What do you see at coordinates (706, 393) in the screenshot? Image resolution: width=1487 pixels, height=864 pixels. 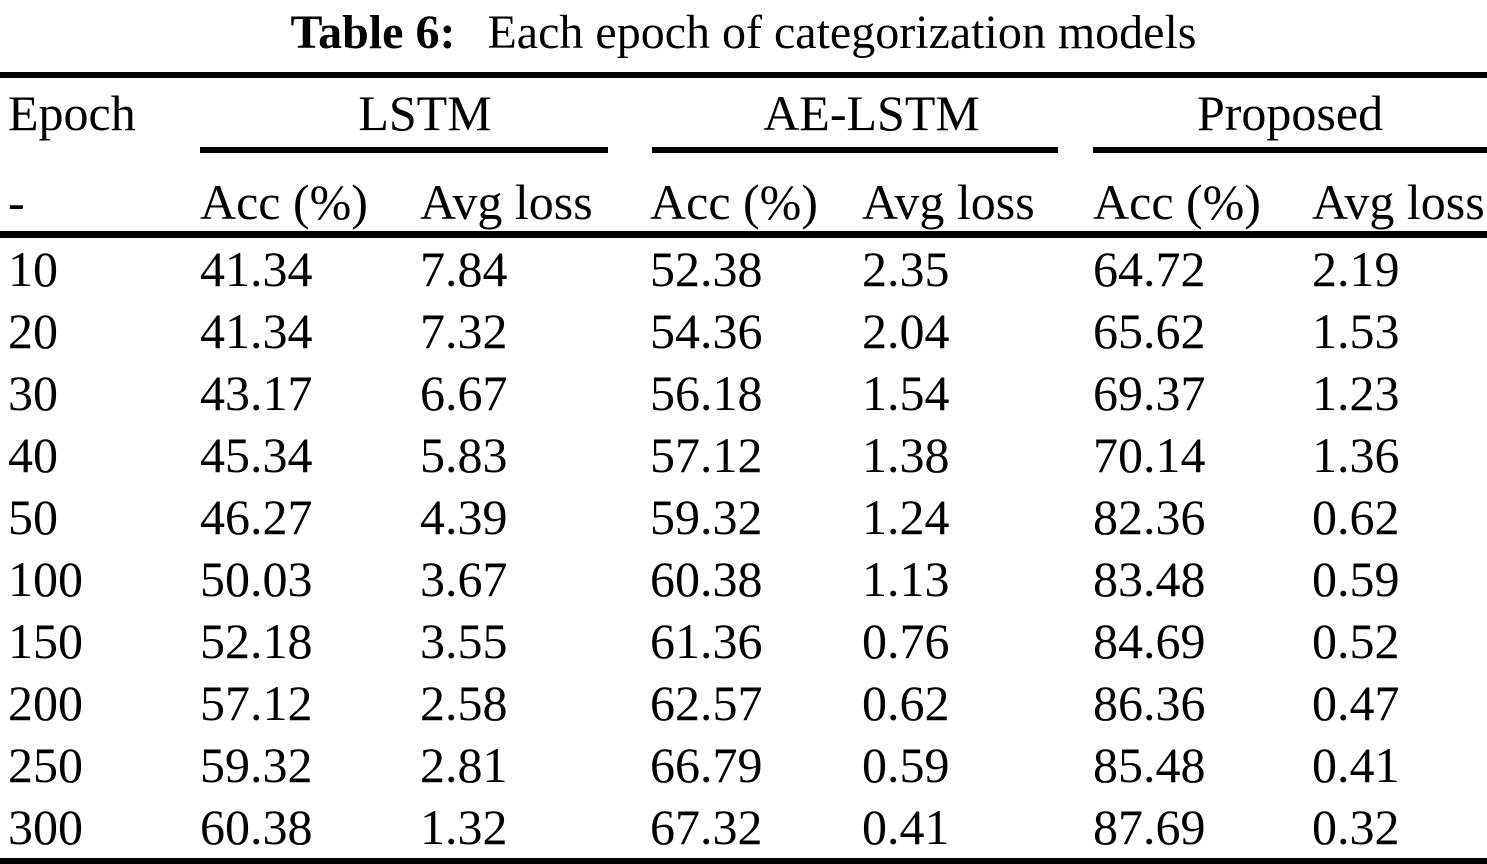 I see `ae-lstm-acc-cell: 56.18` at bounding box center [706, 393].